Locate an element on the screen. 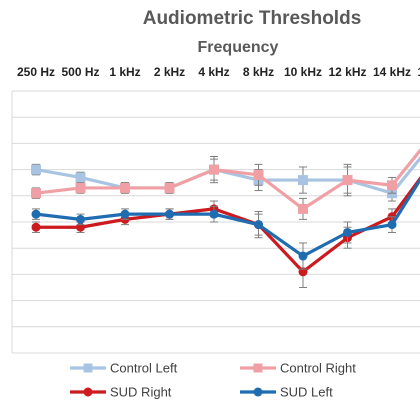  x-tick-label: 12 kHz is located at coordinates (347, 72).